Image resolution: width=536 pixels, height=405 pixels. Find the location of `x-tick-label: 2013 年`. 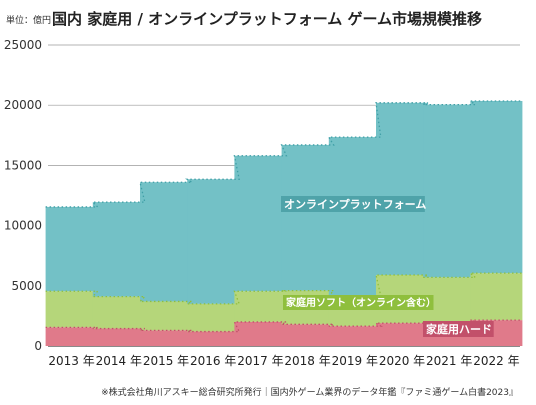

x-tick-label: 2013 年 is located at coordinates (71, 361).